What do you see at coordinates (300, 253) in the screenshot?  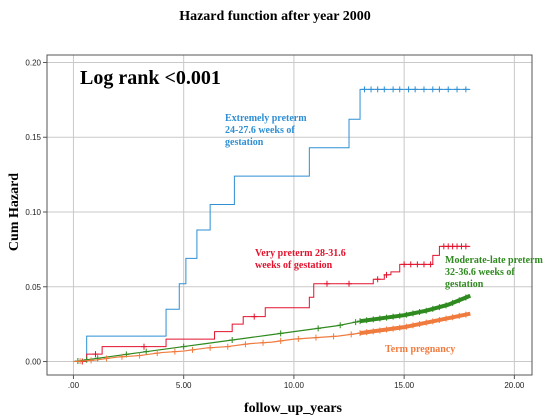 I see `series-label-line: Very preterm 28-31.6` at bounding box center [300, 253].